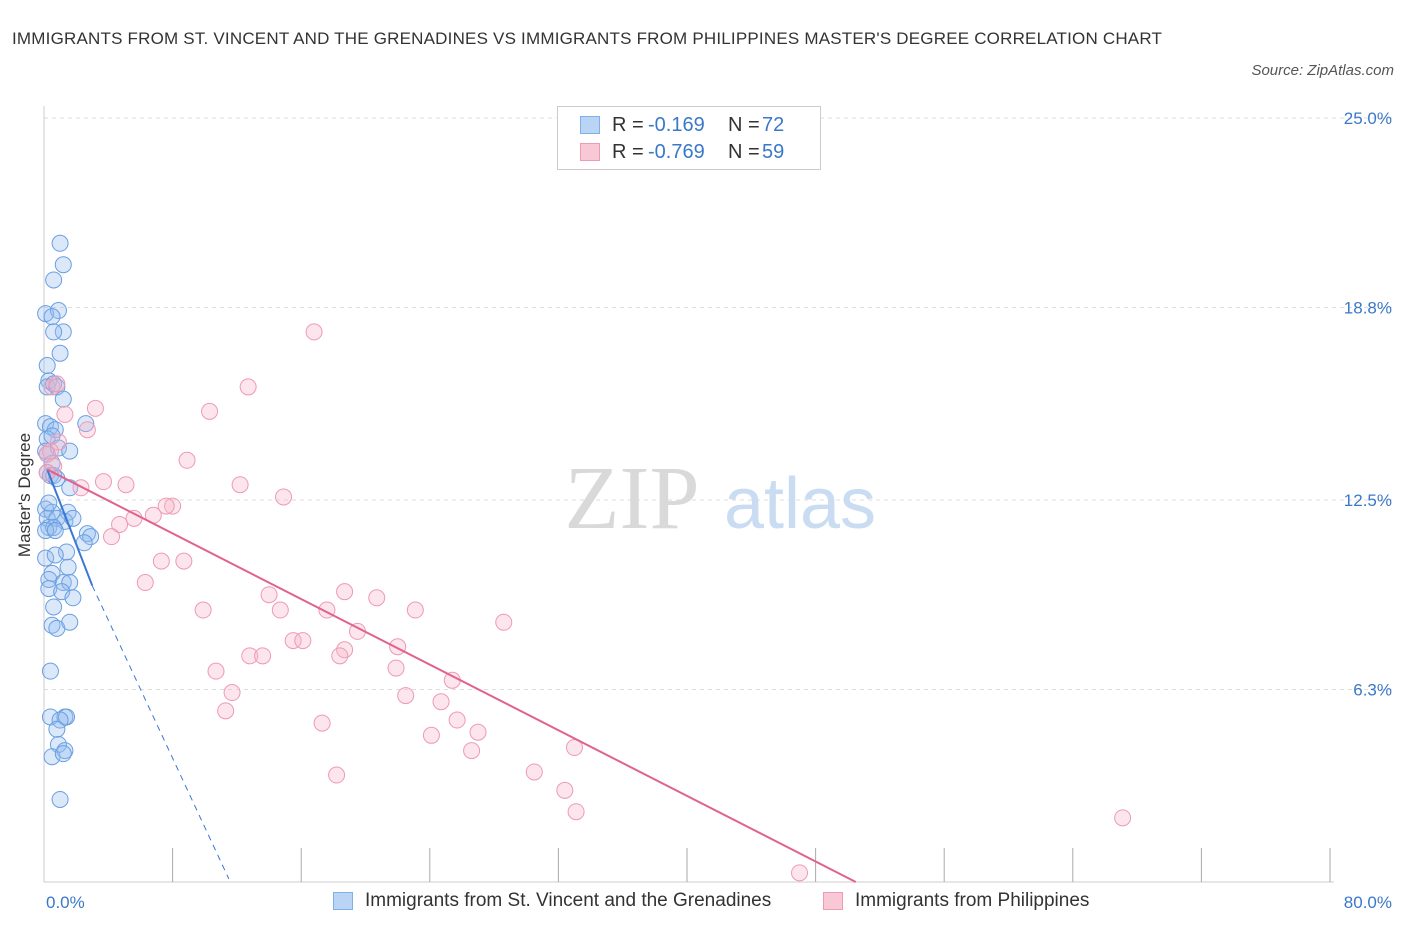  I want to click on legend-r-value: -0.769, so click(676, 151).